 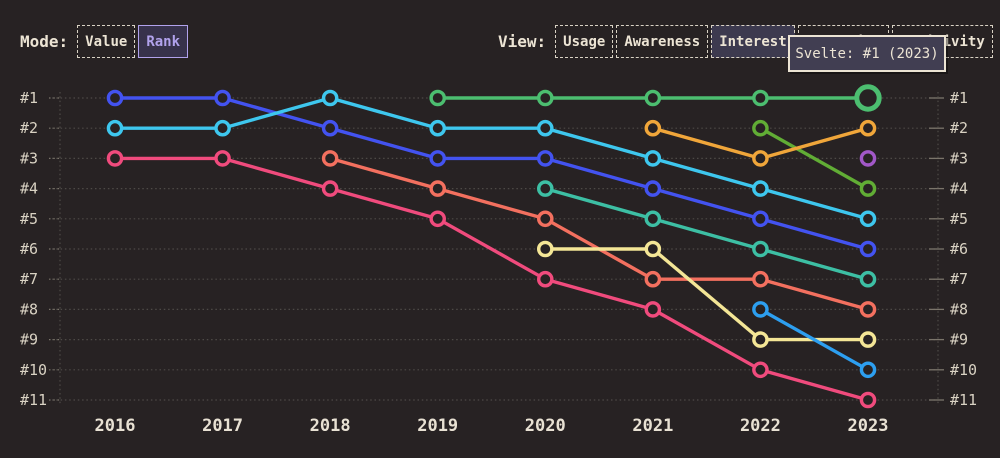 I want to click on rank-label-left: #2, so click(x=29, y=128).